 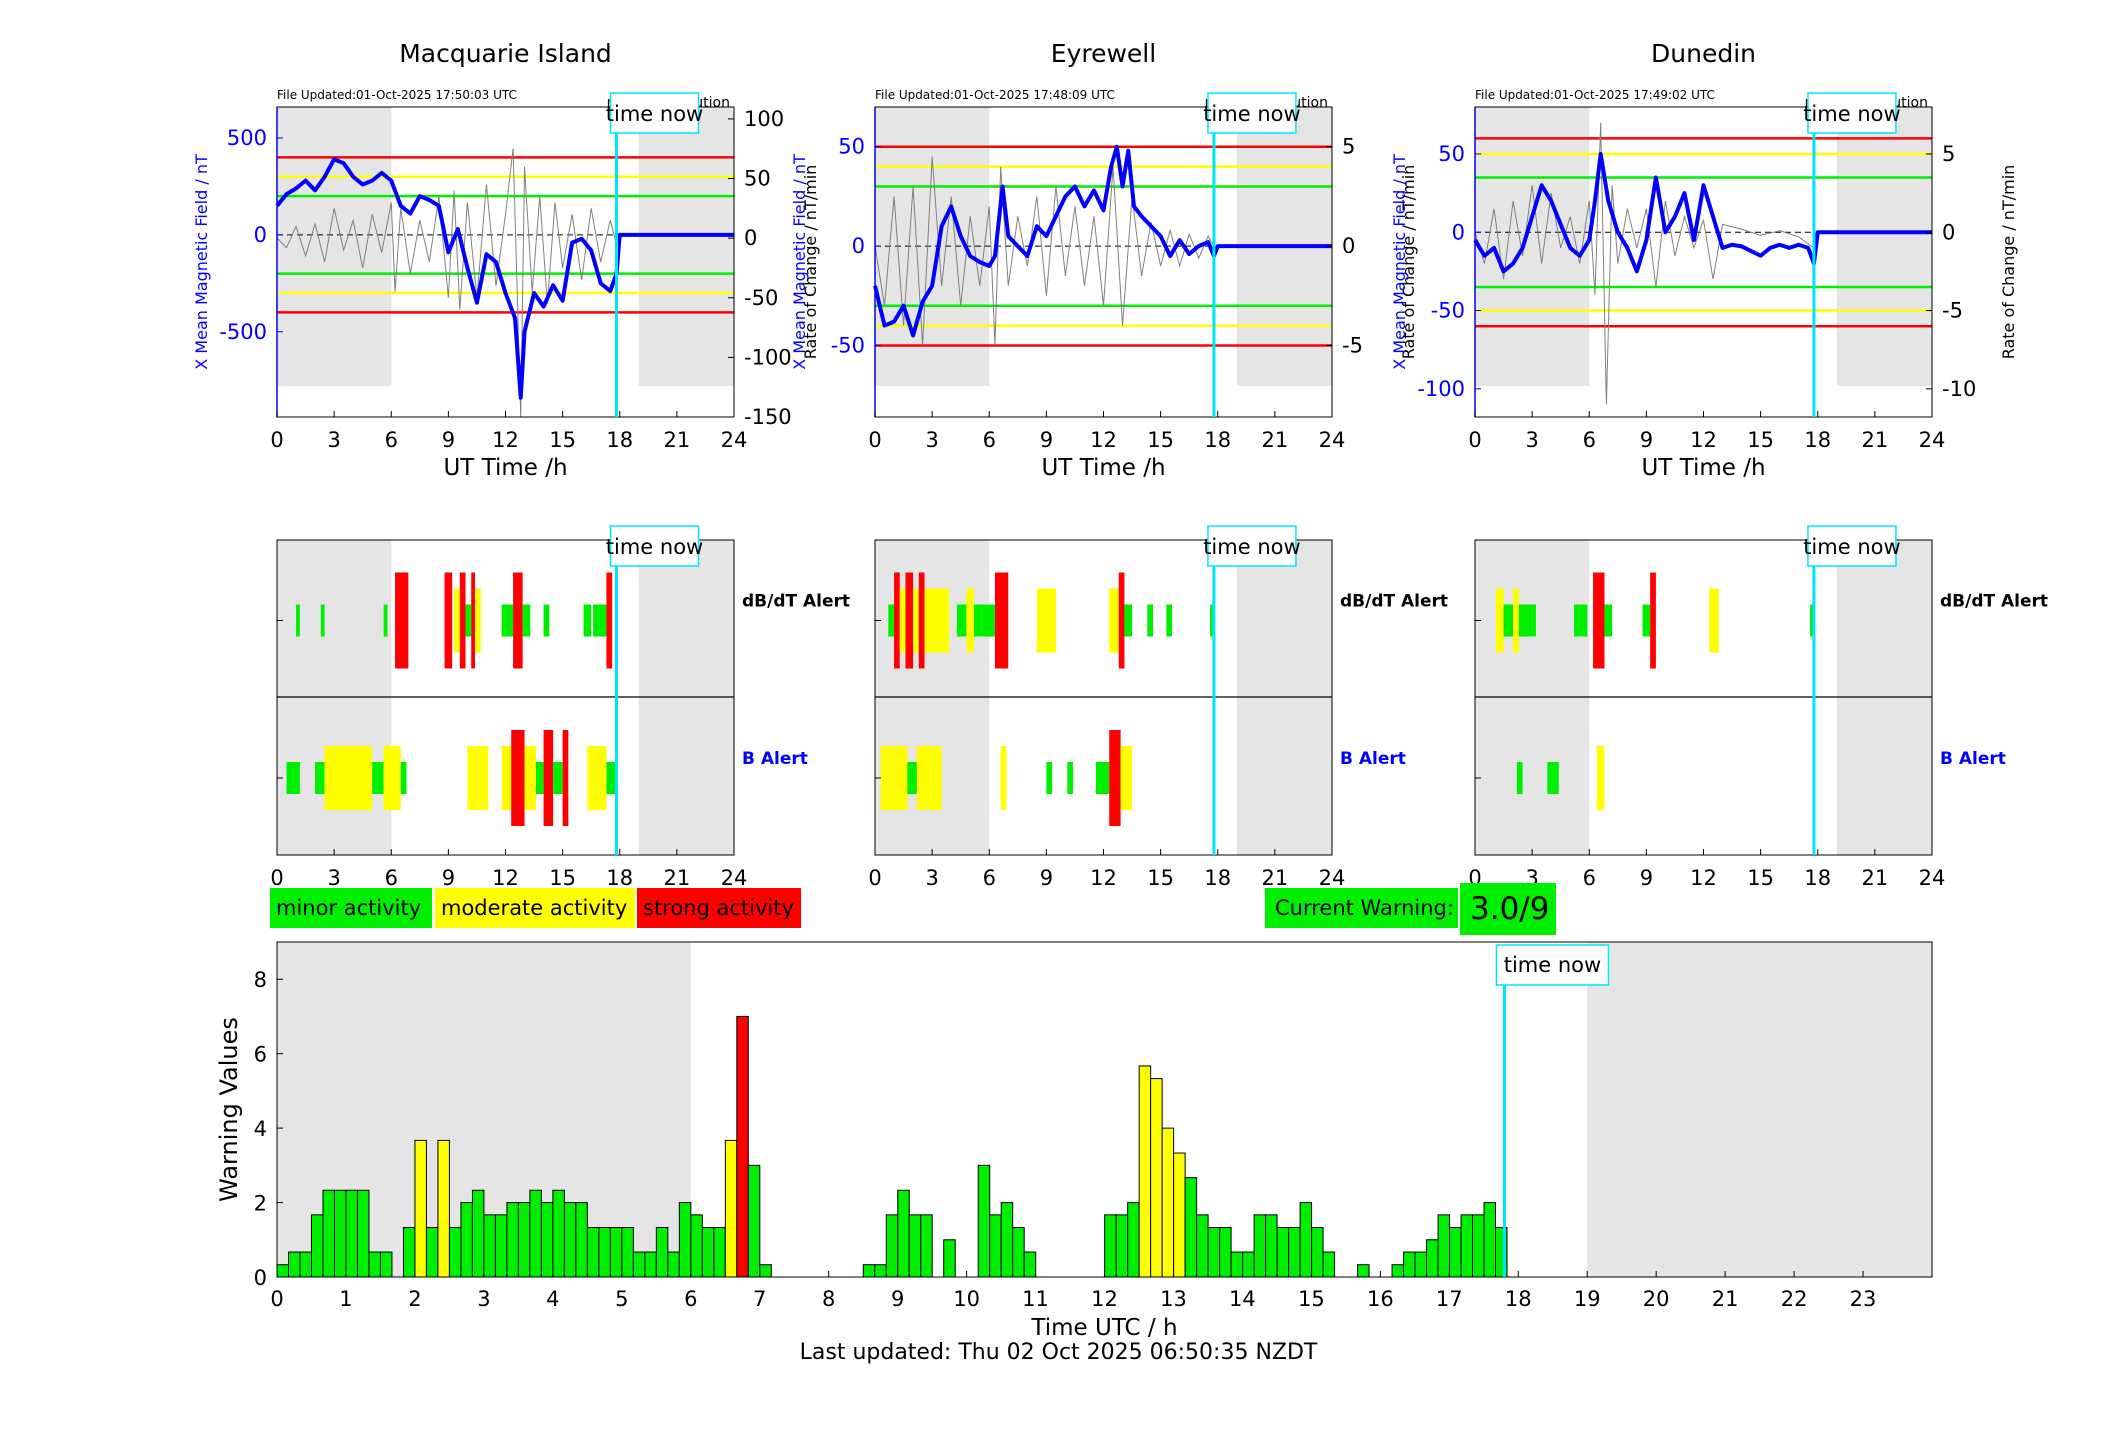 I want to click on dune-time-now-box, so click(x=1852, y=113).